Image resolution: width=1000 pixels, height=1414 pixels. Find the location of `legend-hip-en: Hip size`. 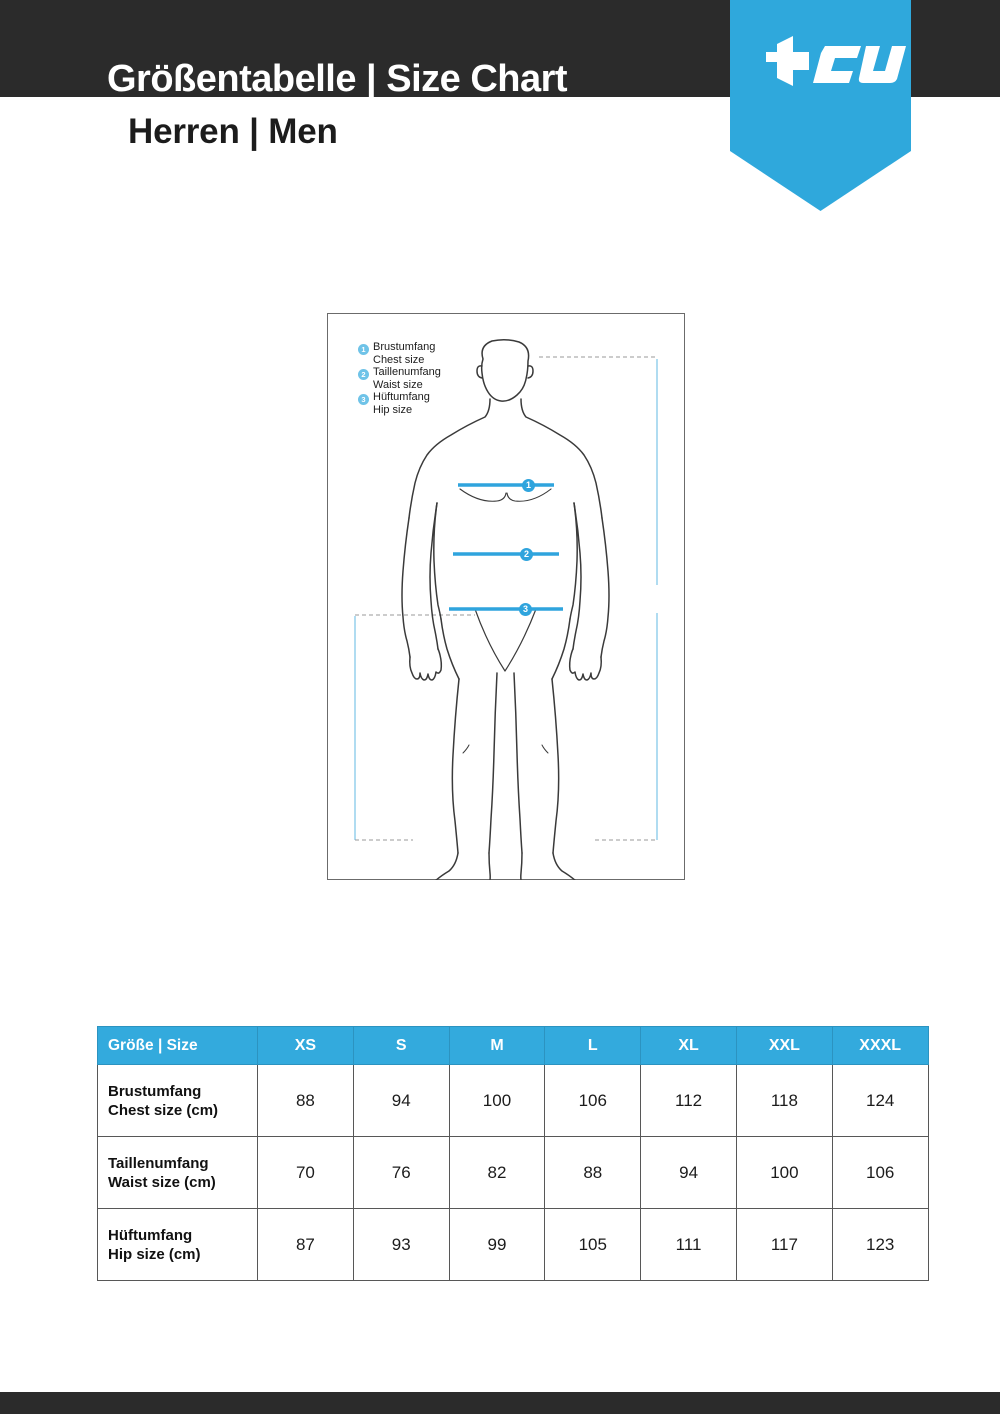

legend-hip-en: Hip size is located at coordinates (393, 409).